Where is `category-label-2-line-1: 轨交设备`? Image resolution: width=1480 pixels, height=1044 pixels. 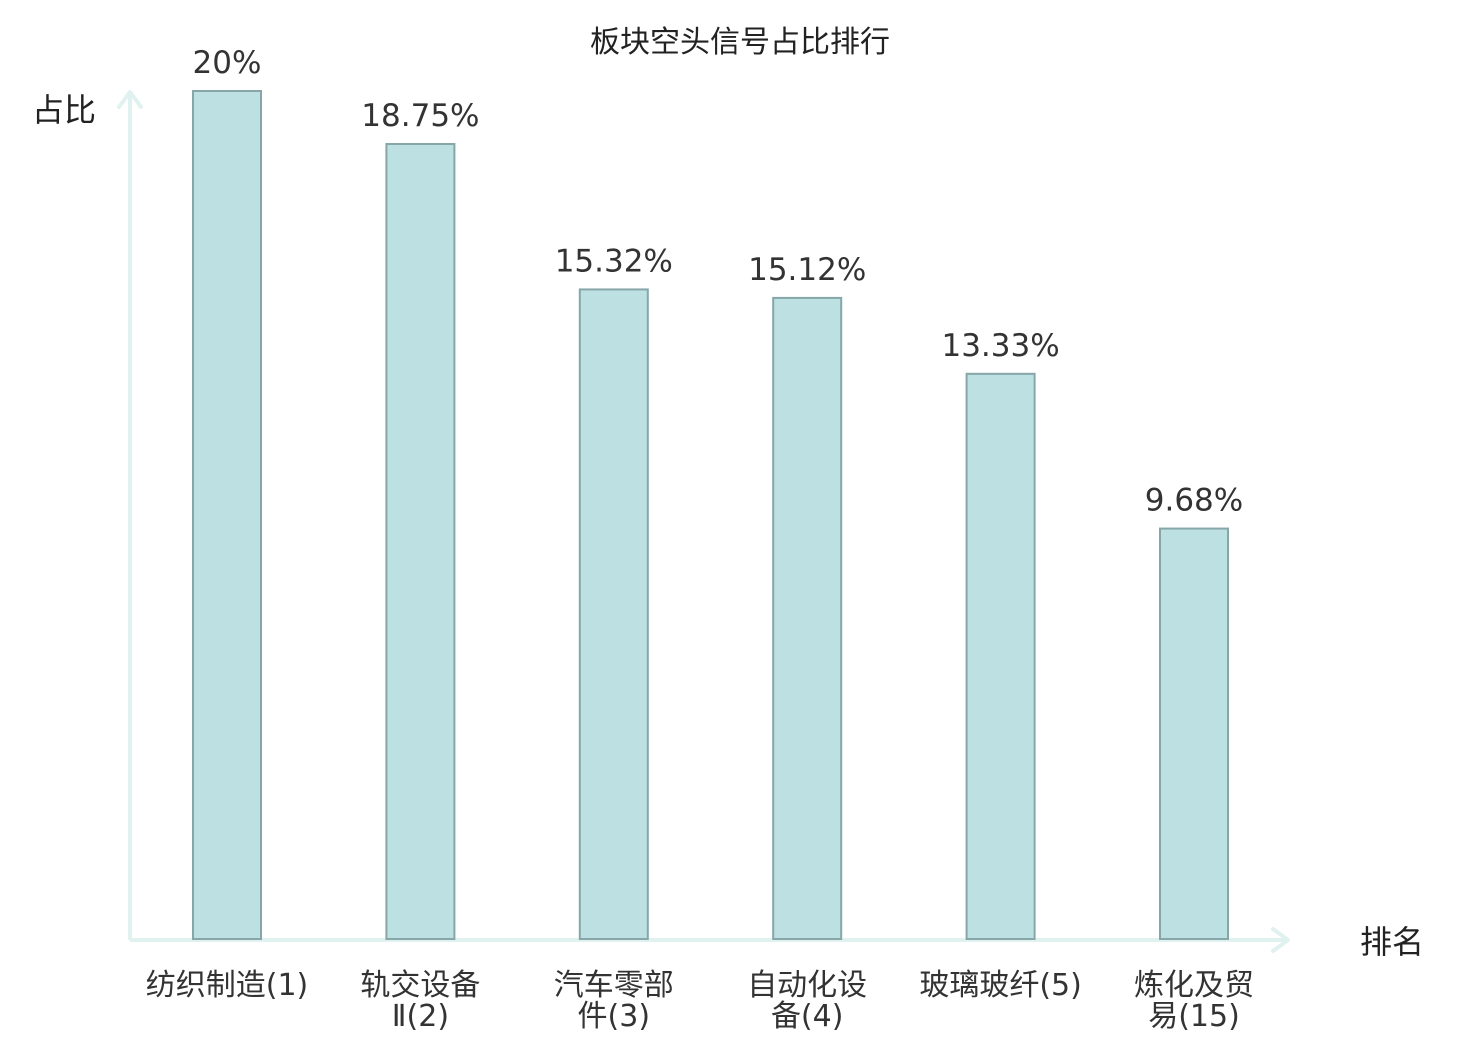 category-label-2-line-1: 轨交设备 is located at coordinates (420, 985).